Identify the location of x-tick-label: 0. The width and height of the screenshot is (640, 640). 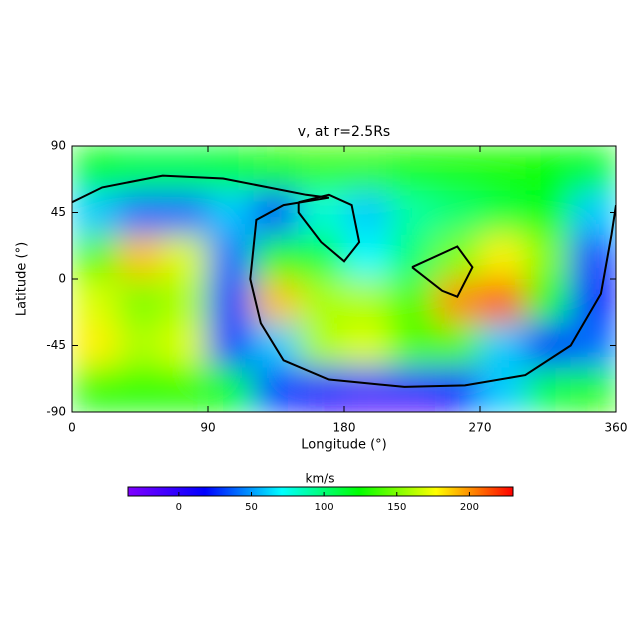
(72, 428).